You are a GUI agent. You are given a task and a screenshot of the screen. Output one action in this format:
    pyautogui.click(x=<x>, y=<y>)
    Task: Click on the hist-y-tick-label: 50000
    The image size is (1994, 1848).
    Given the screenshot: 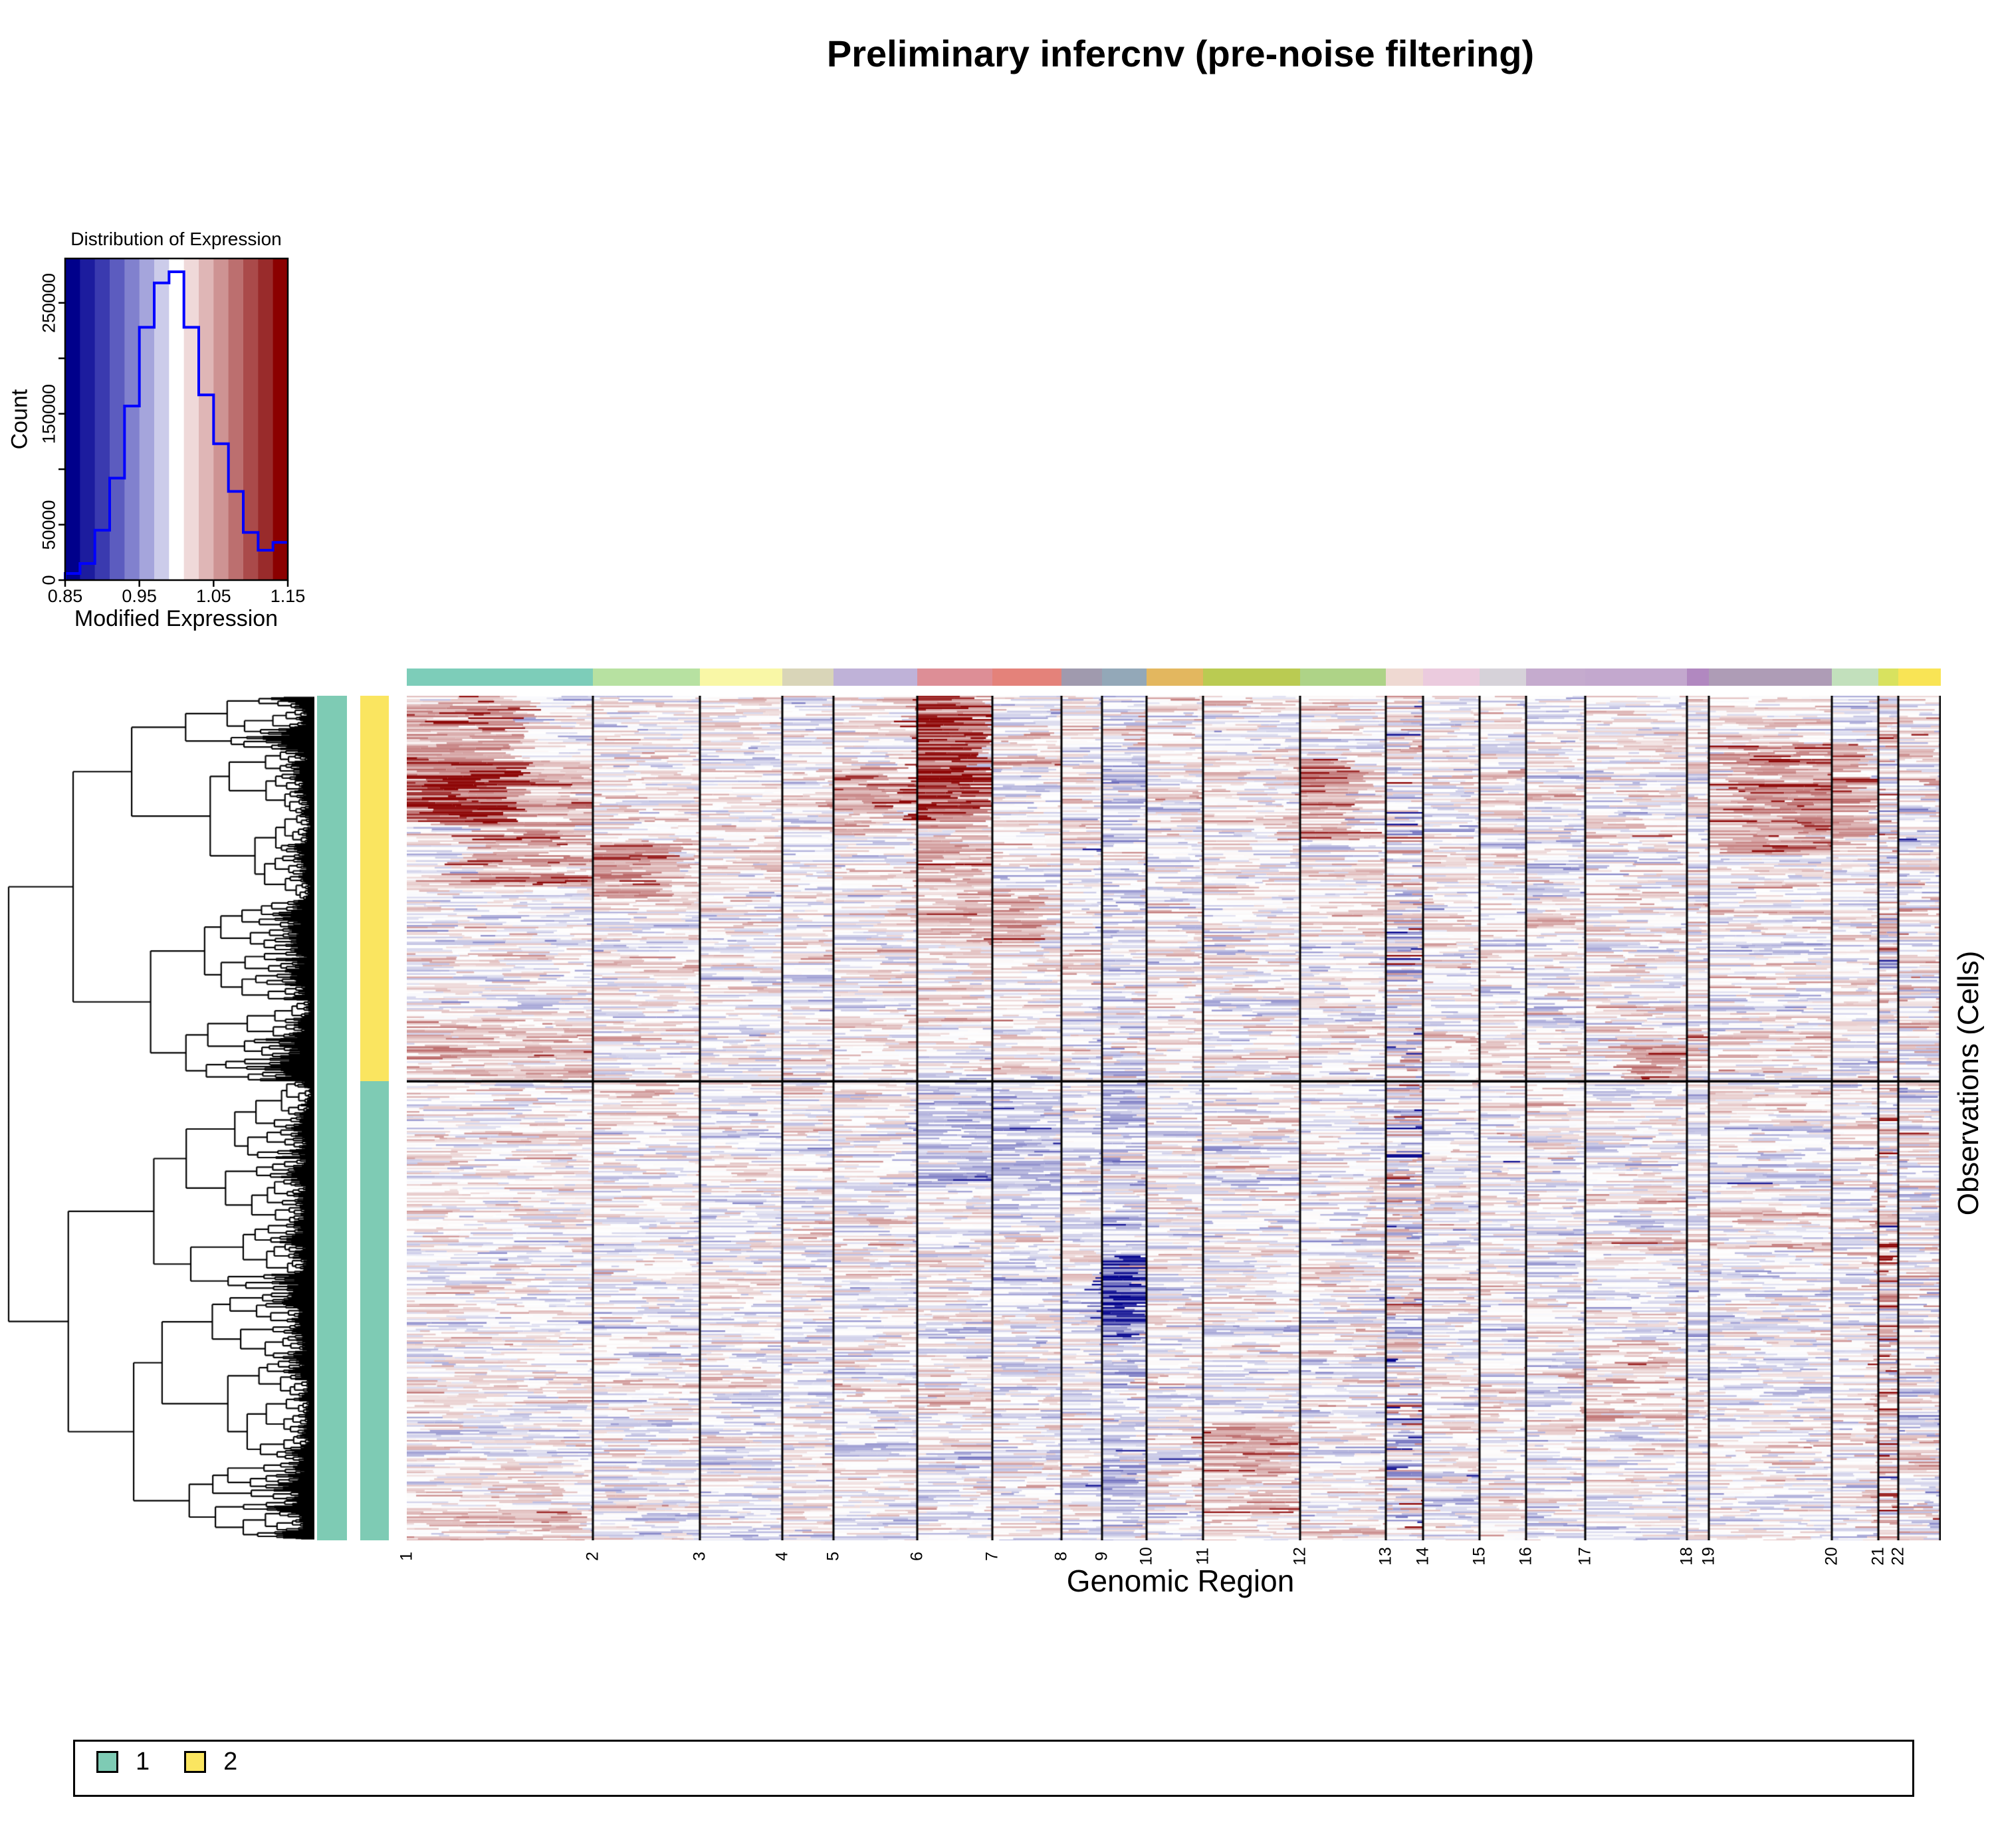 What is the action you would take?
    pyautogui.click(x=49, y=525)
    